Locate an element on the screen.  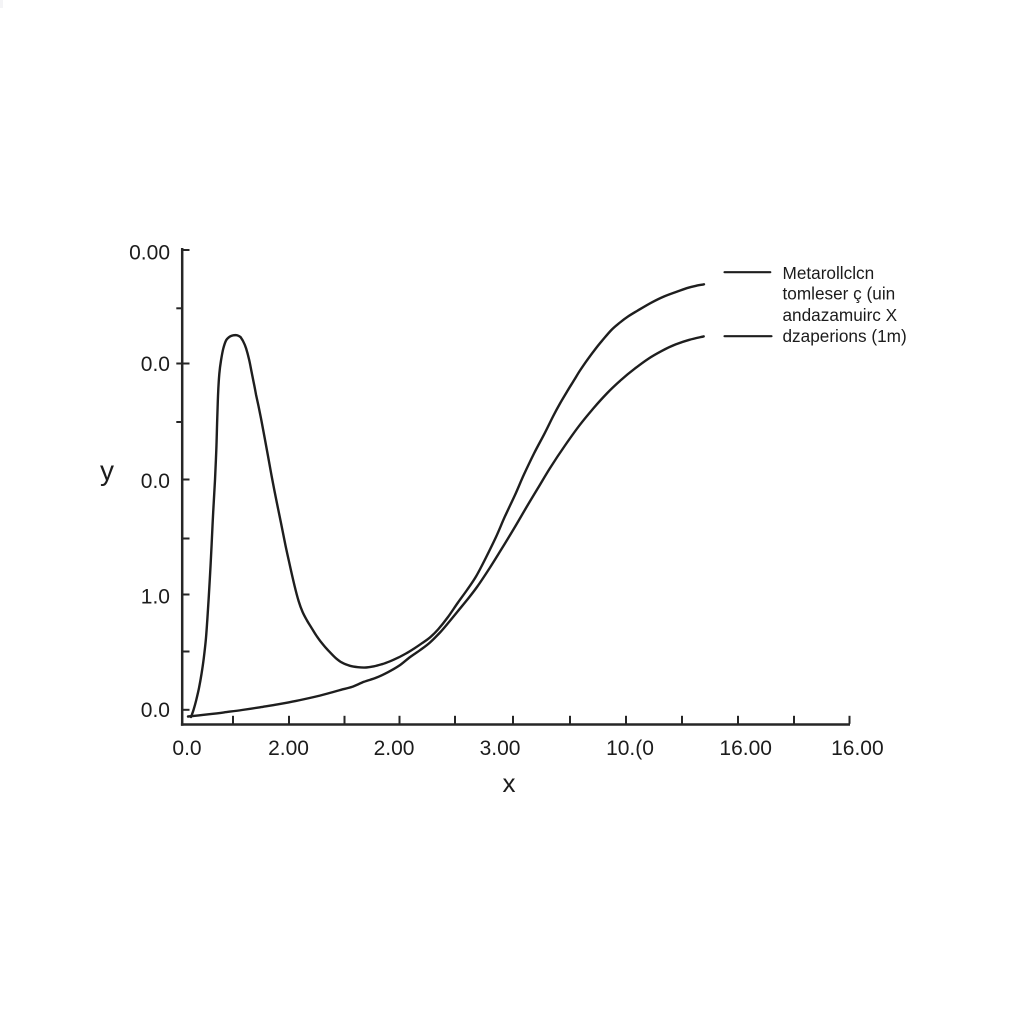
svg-text: tomleser ç (uin is located at coordinates (839, 293).